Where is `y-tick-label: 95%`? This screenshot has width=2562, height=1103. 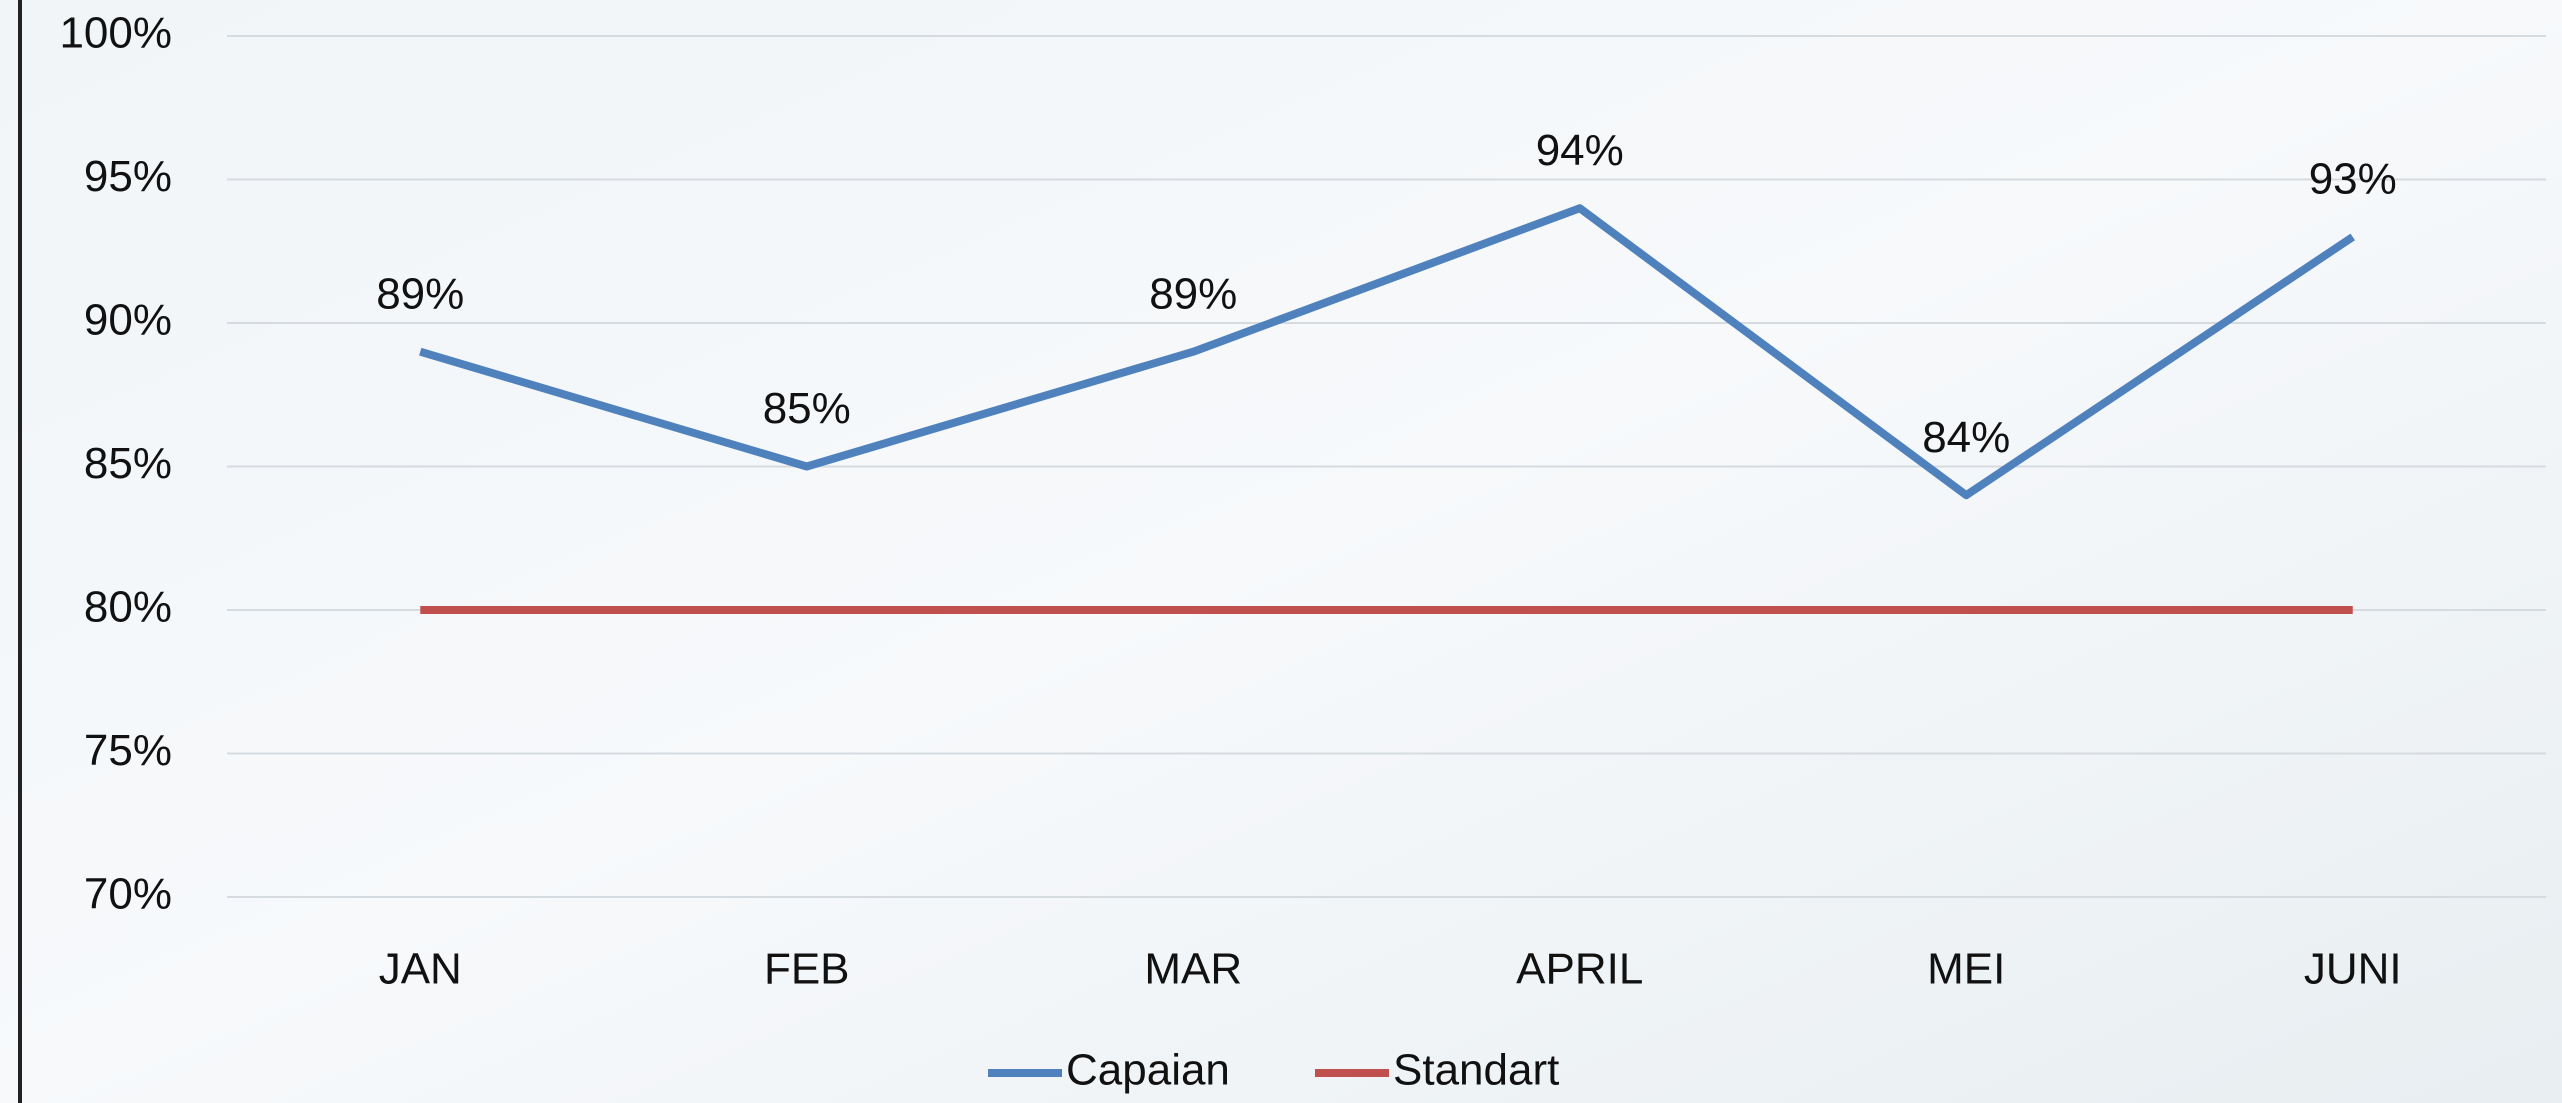
y-tick-label: 95% is located at coordinates (128, 176).